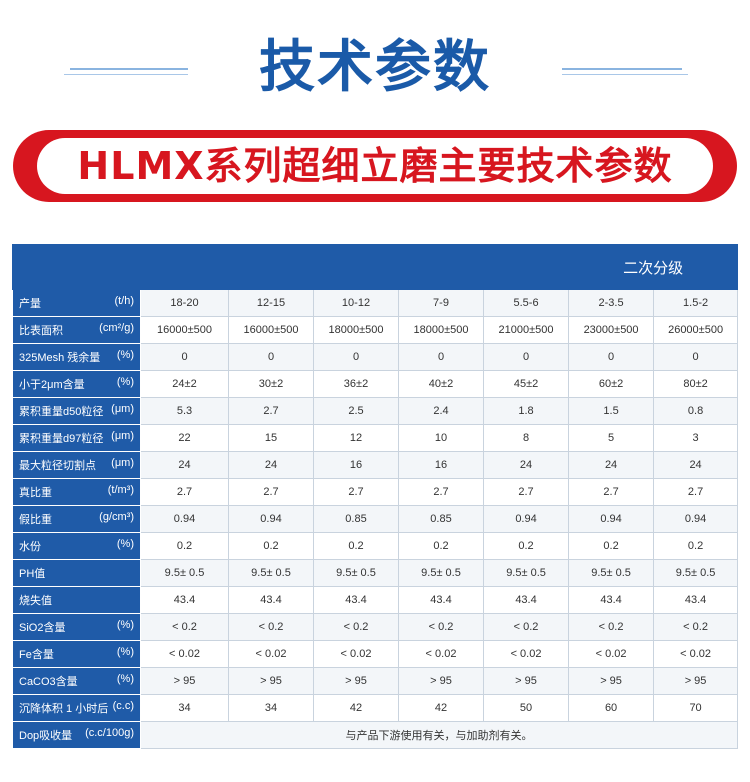 This screenshot has height=782, width=750. What do you see at coordinates (64, 709) in the screenshot?
I see `row-label-name: 沉降体积 1 小时后` at bounding box center [64, 709].